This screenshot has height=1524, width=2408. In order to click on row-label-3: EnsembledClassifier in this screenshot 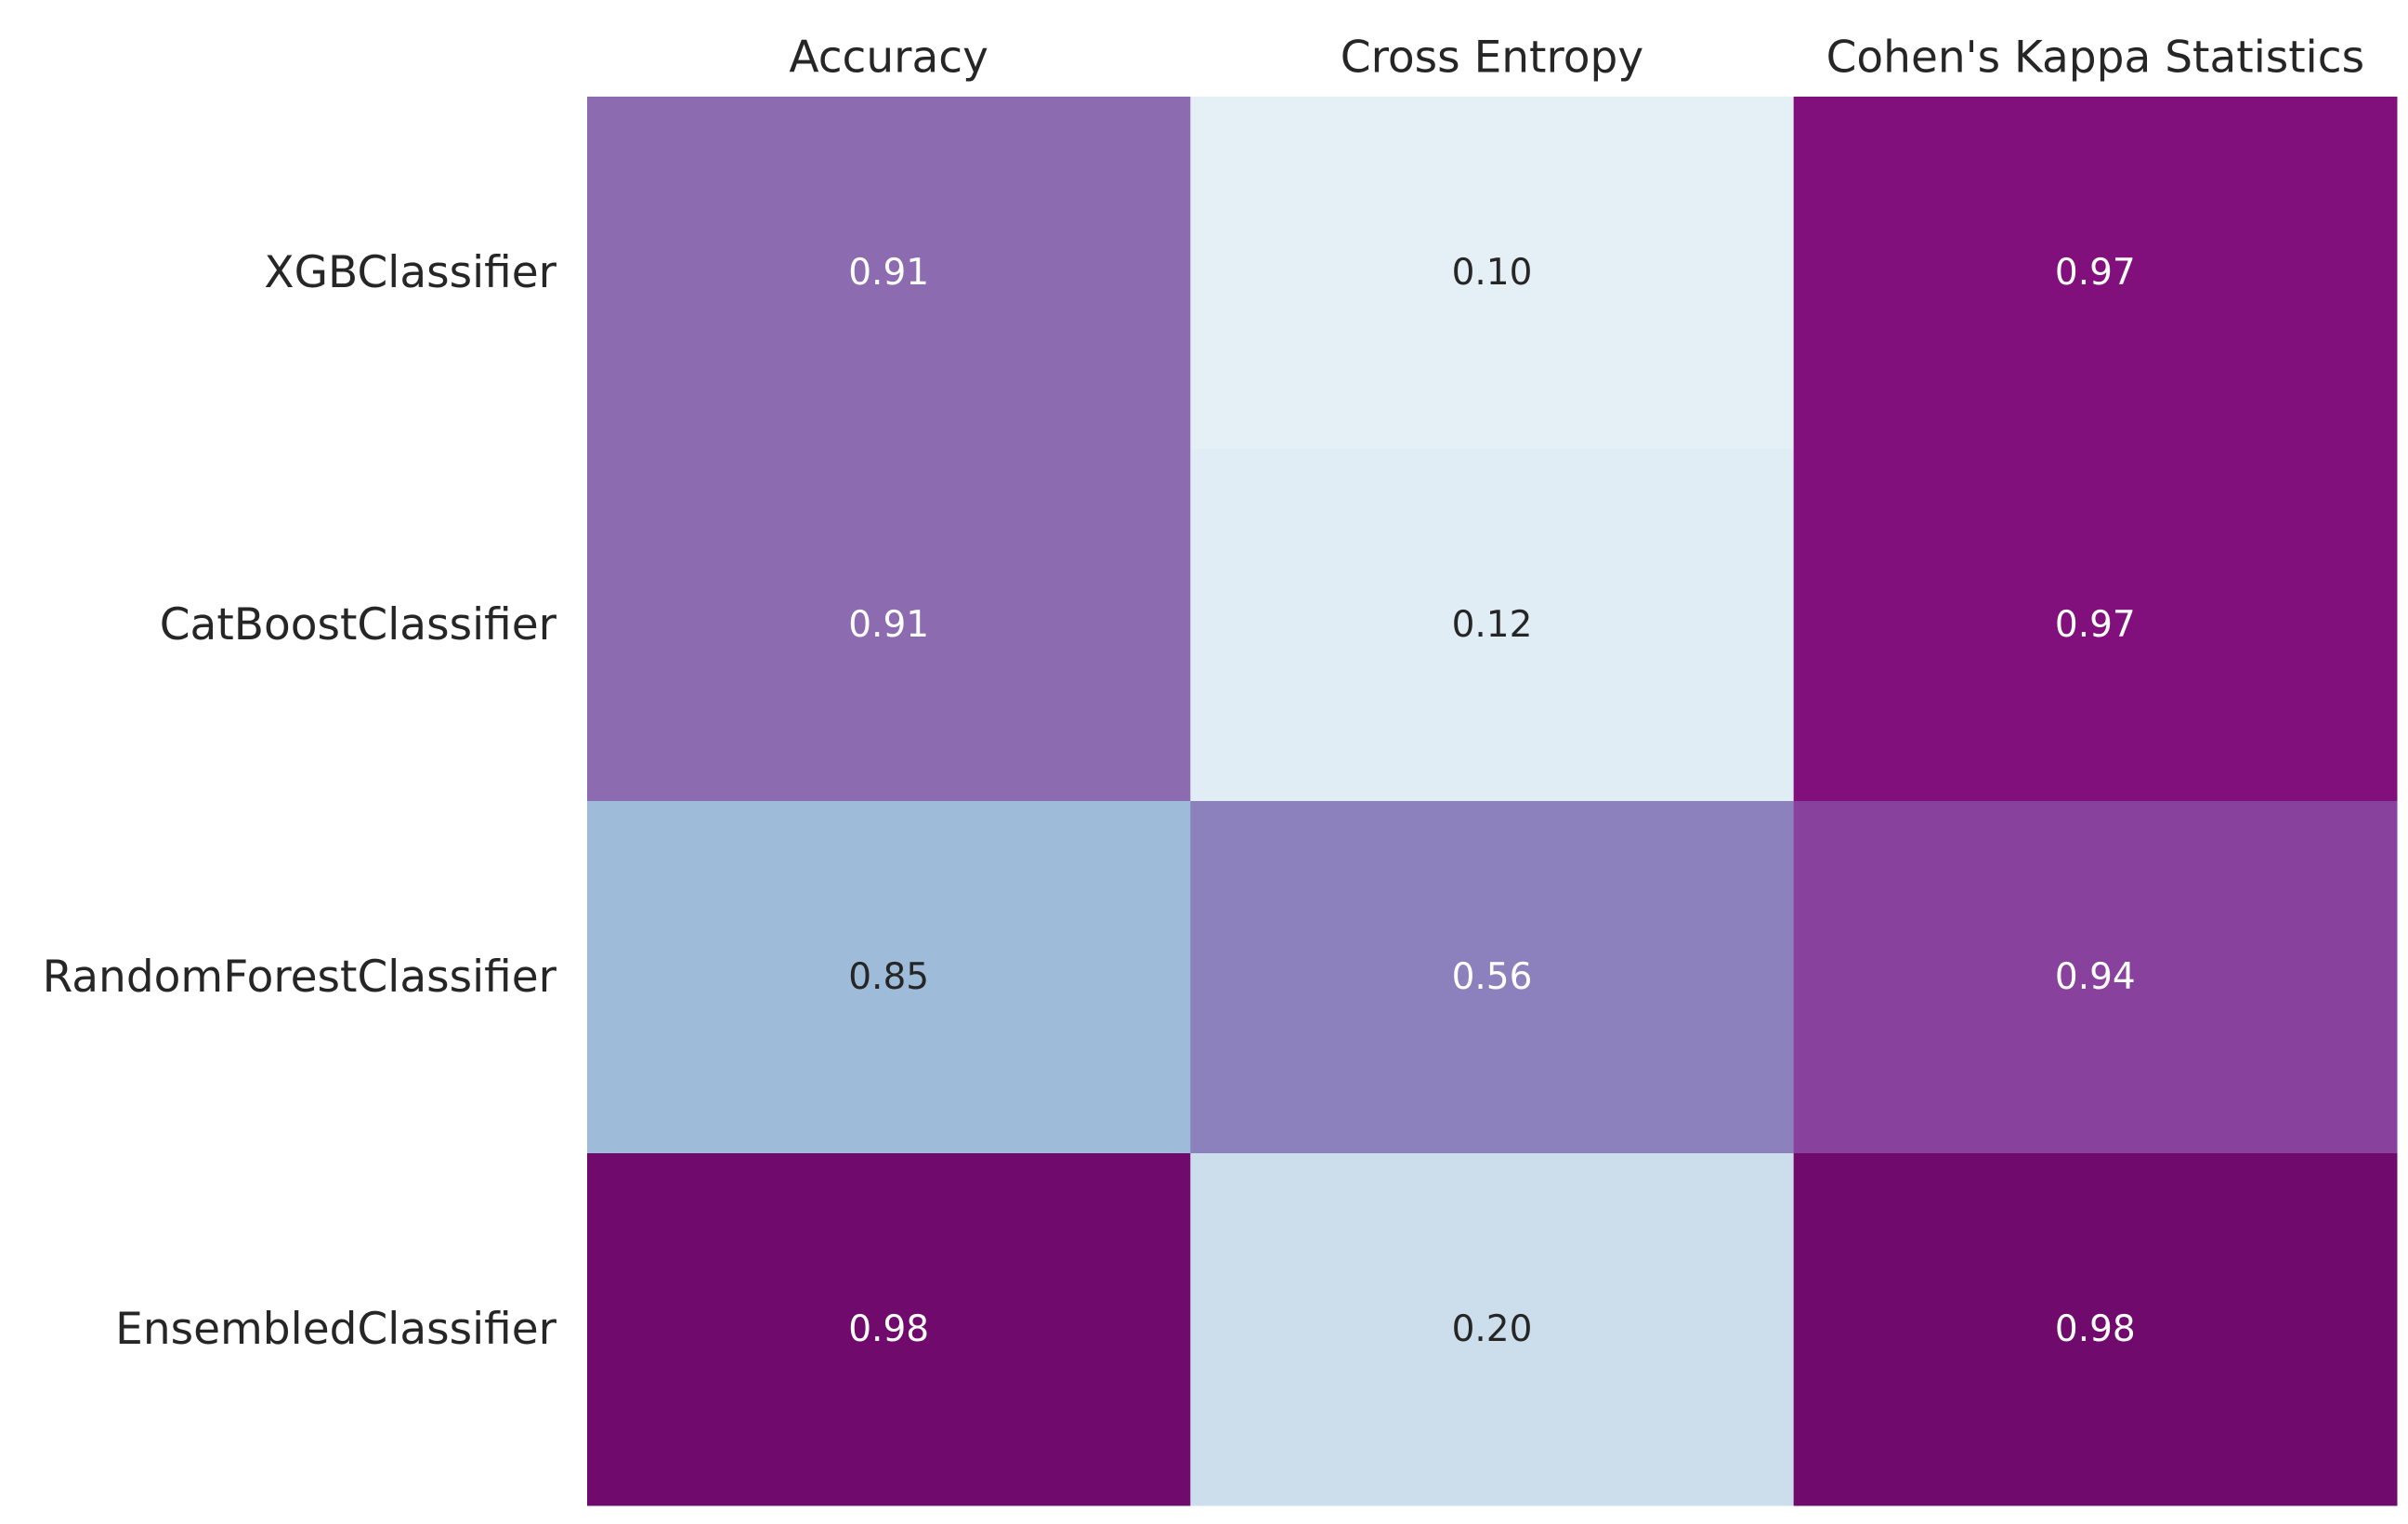, I will do `click(336, 1330)`.